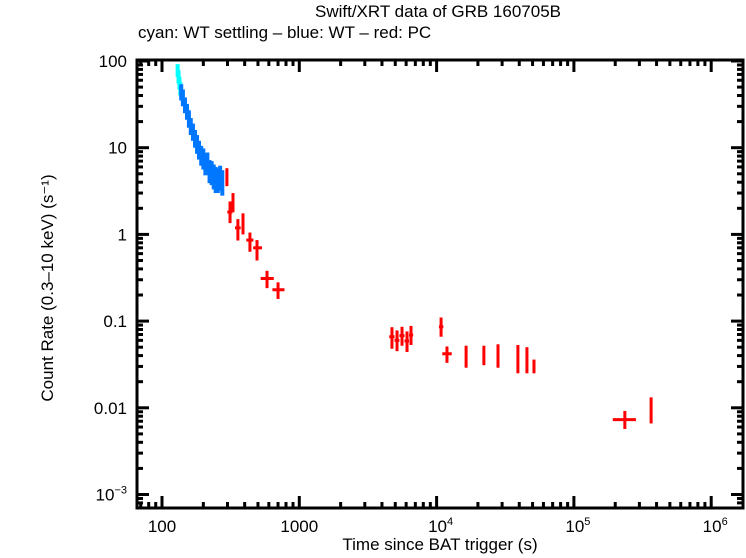 The width and height of the screenshot is (746, 558). I want to click on x-tick-label: 10⁵, so click(577, 526).